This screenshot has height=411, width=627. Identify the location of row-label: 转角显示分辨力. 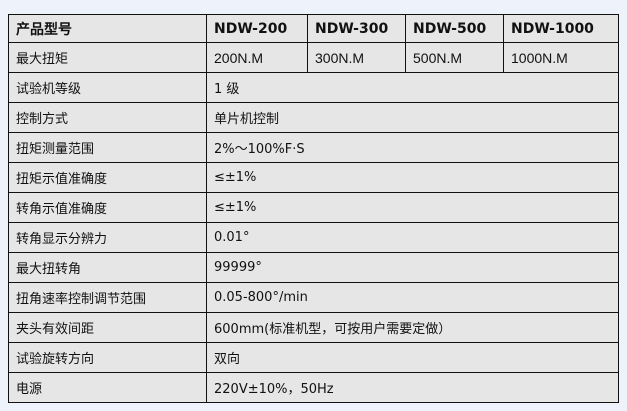
(107, 237).